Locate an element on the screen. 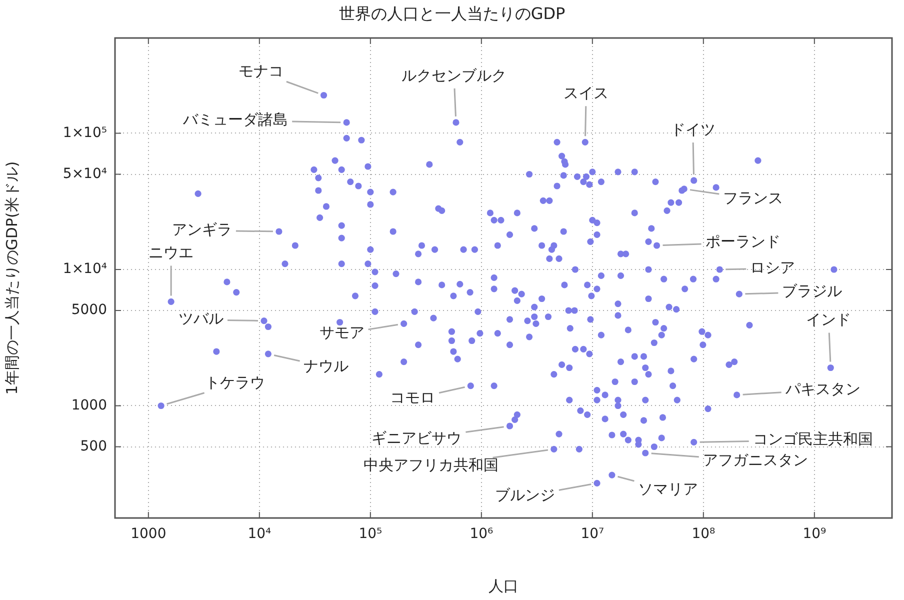 The height and width of the screenshot is (600, 904). annotation: ルクセンブルク is located at coordinates (453, 75).